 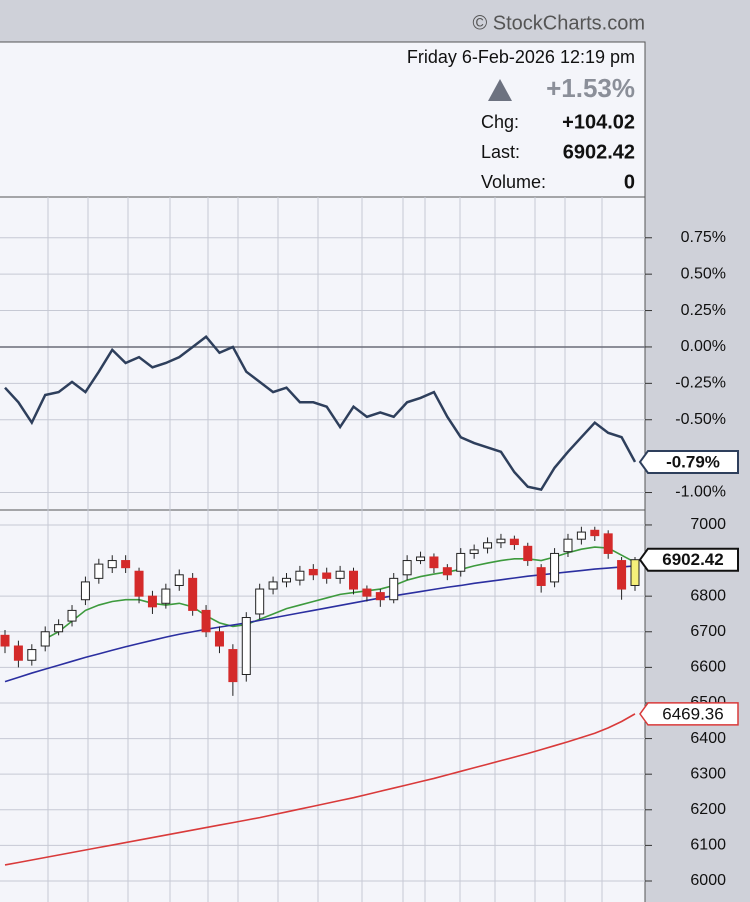 I want to click on date: Friday 6-Feb-2026 12:19 pm, so click(x=521, y=57).